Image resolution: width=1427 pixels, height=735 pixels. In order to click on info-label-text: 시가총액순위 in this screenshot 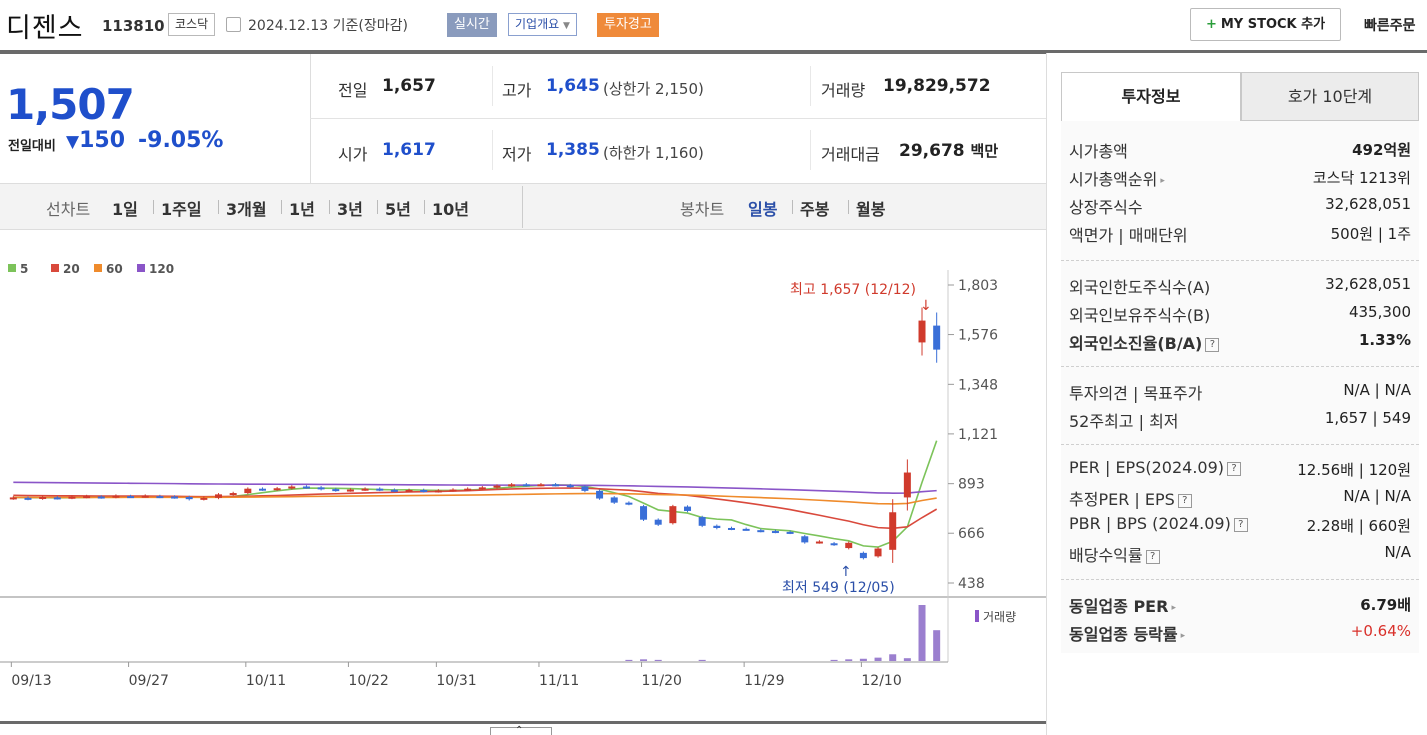, I will do `click(1113, 179)`.